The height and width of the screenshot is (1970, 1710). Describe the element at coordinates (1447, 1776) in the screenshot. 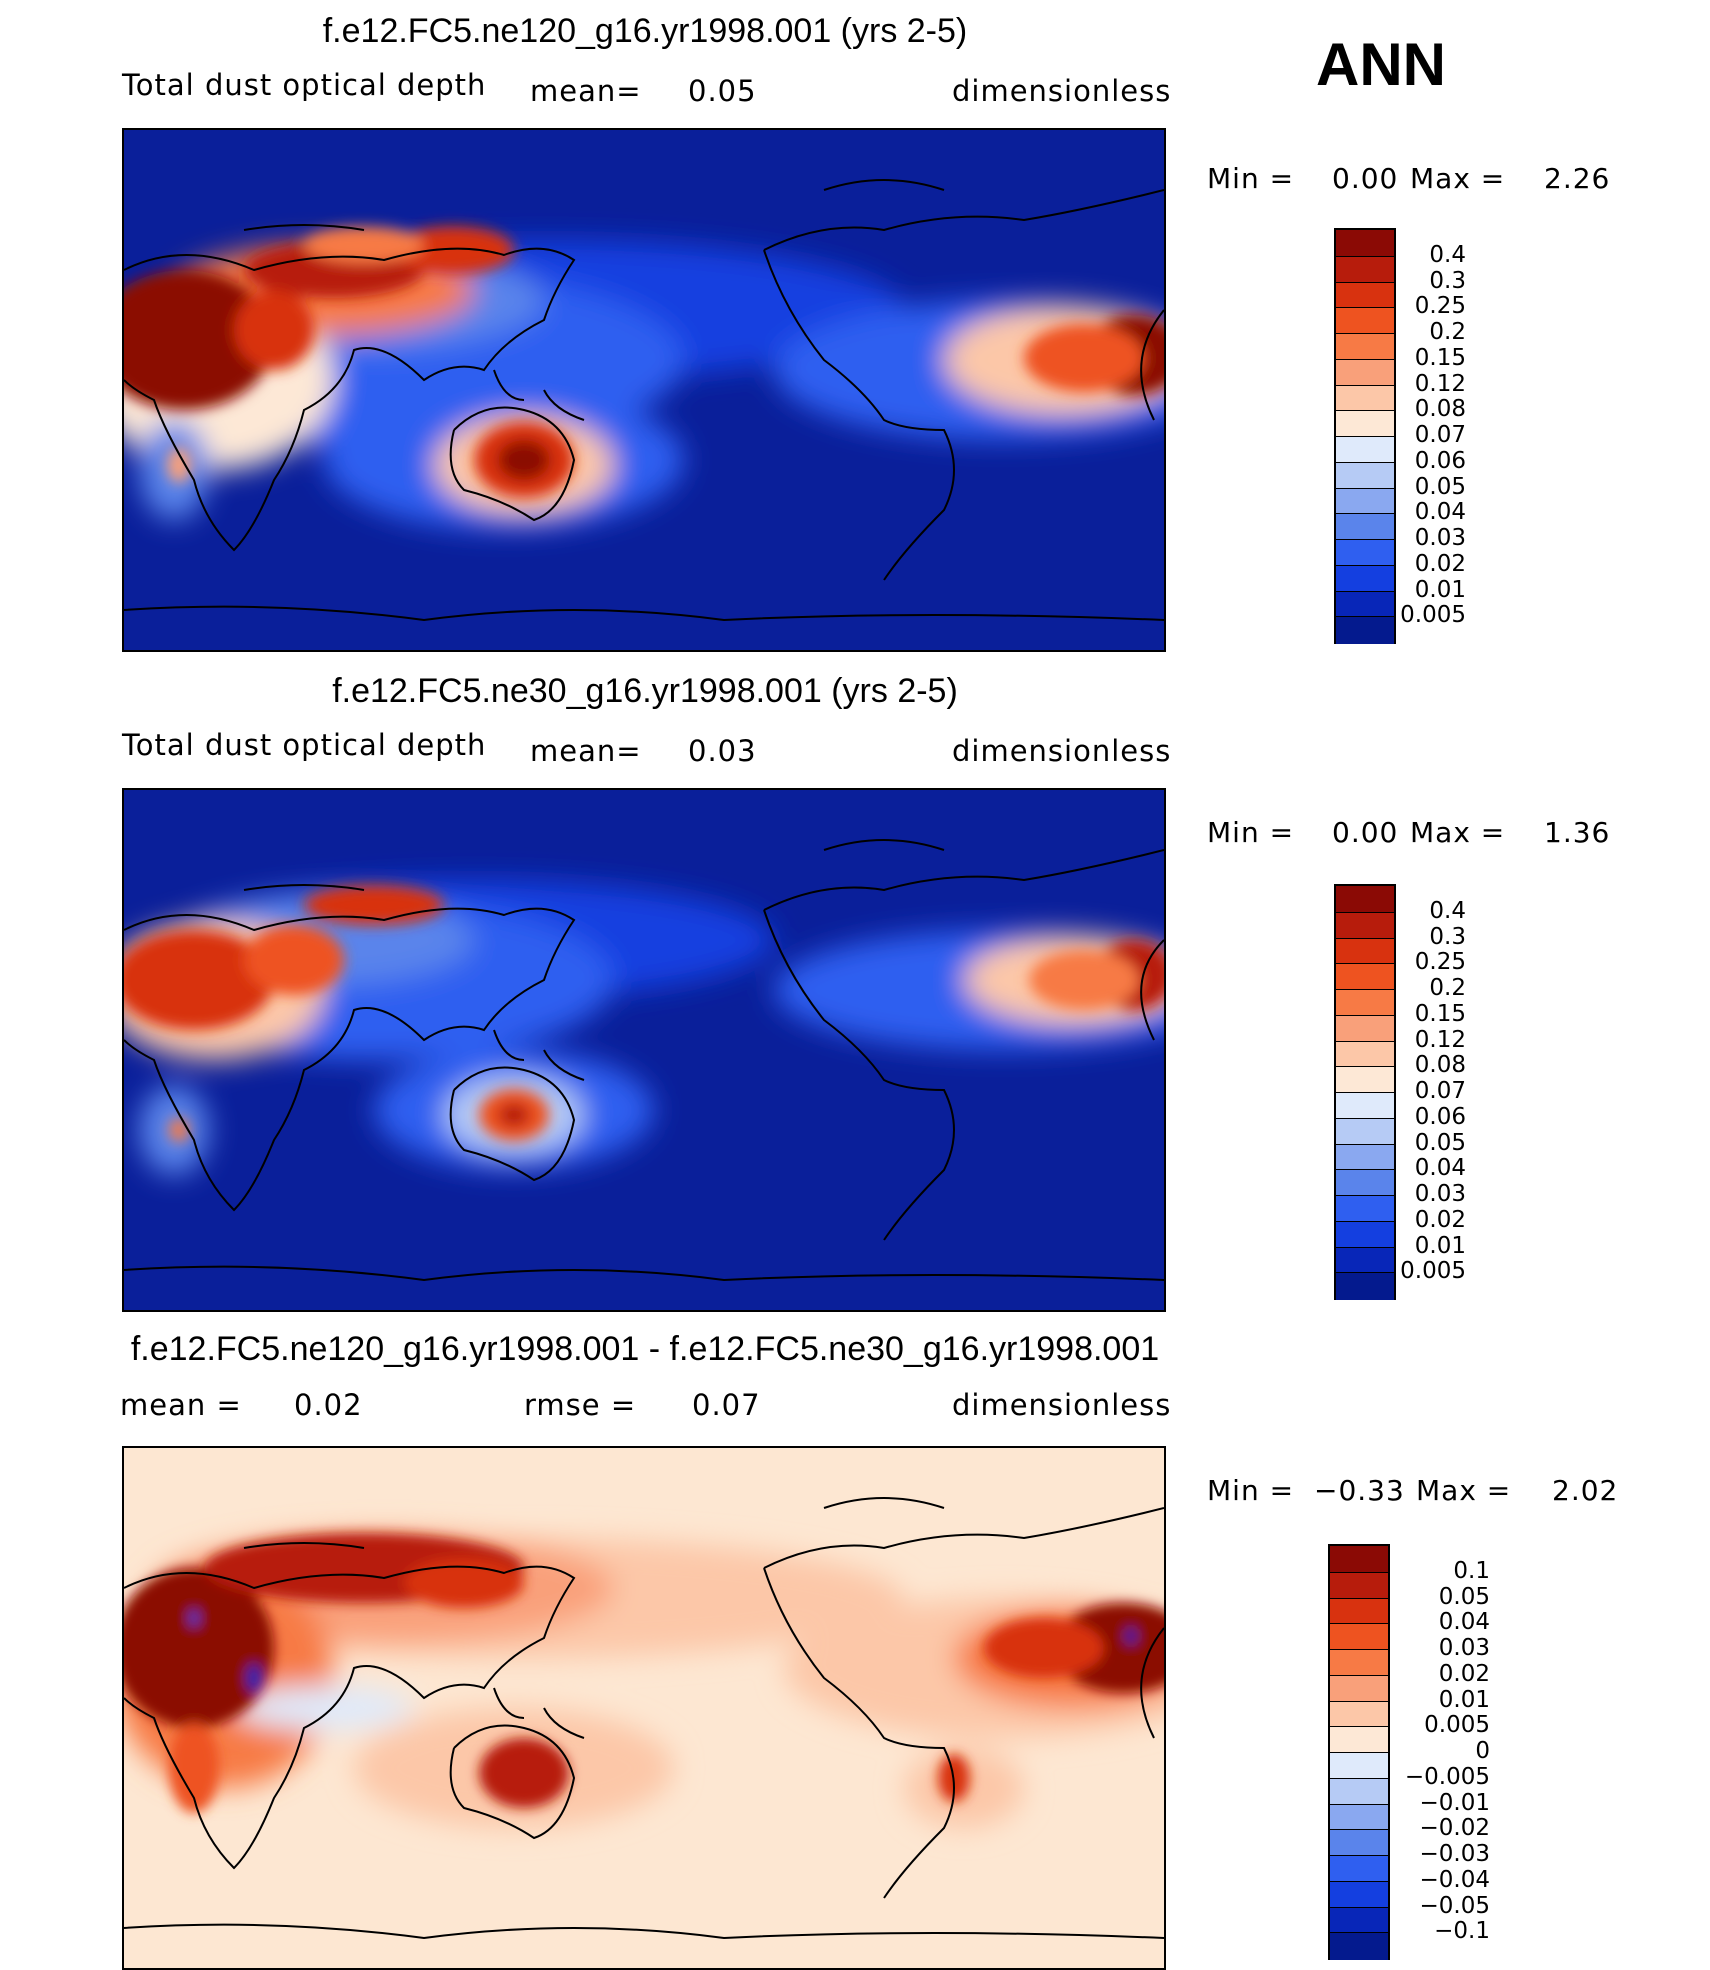

I see `colorbar-label: −0.005` at that location.